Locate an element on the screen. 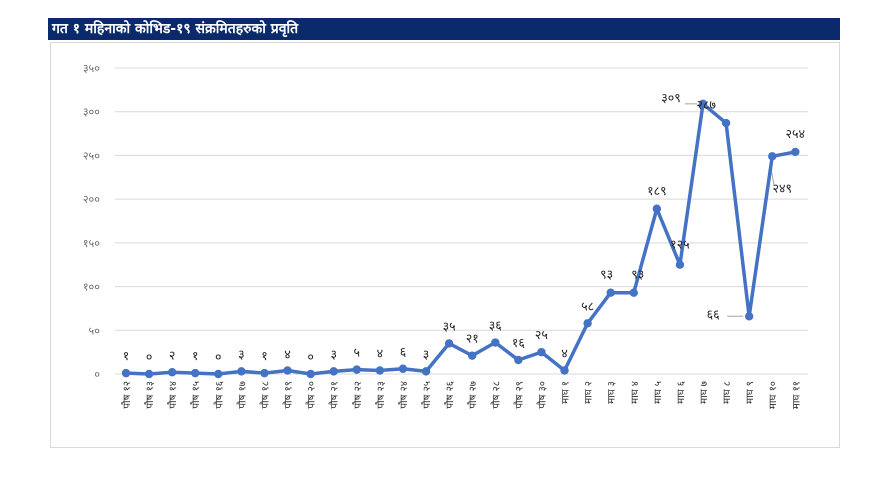 The height and width of the screenshot is (491, 890). x-tick-label: पौष १८ is located at coordinates (265, 395).